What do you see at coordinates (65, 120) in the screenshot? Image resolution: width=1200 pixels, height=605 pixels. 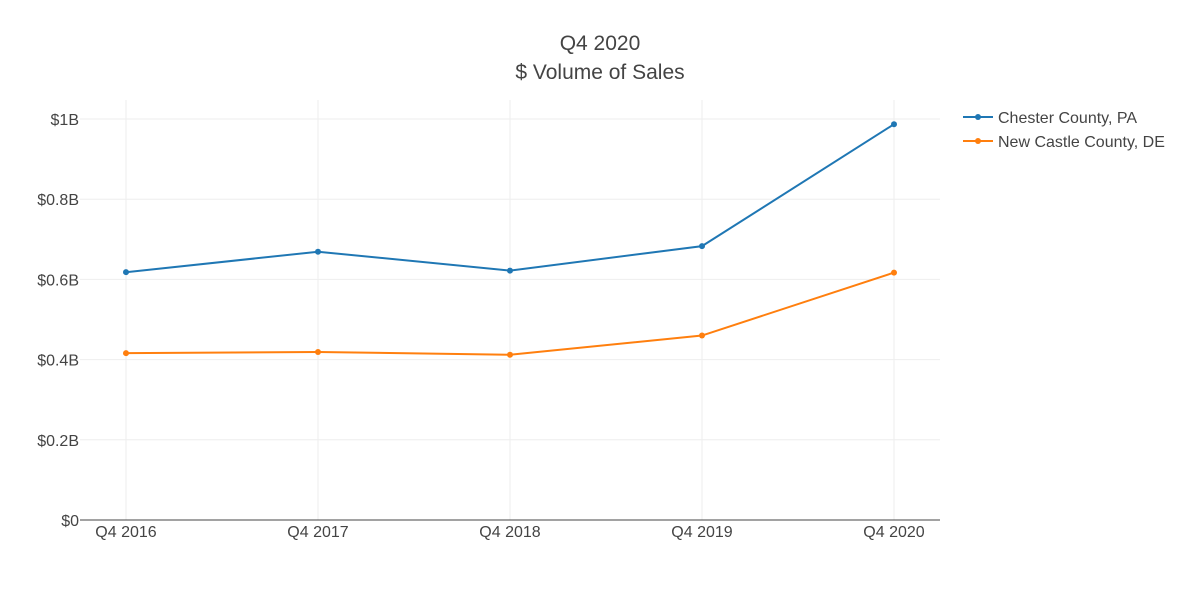 I see `y-tick-label: $1B` at bounding box center [65, 120].